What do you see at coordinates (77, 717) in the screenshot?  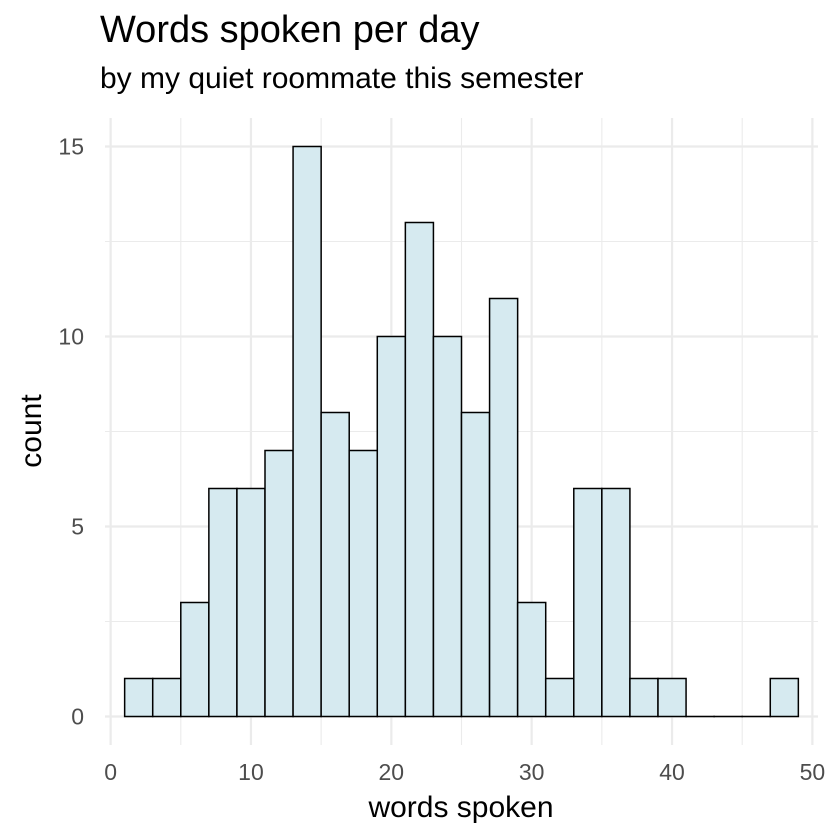 I see `y-tick-label: 0` at bounding box center [77, 717].